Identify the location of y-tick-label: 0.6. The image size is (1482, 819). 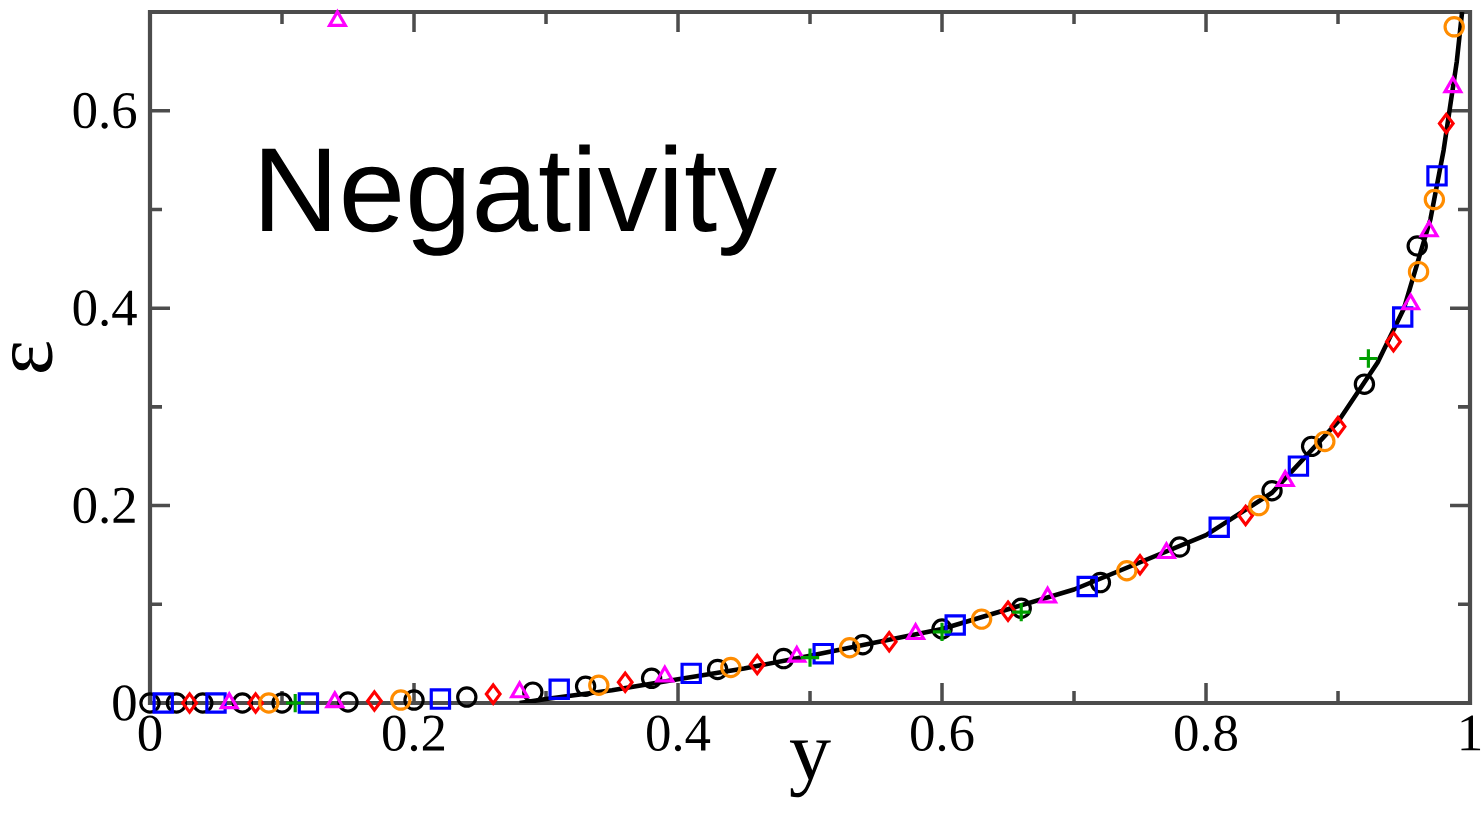
(105, 110).